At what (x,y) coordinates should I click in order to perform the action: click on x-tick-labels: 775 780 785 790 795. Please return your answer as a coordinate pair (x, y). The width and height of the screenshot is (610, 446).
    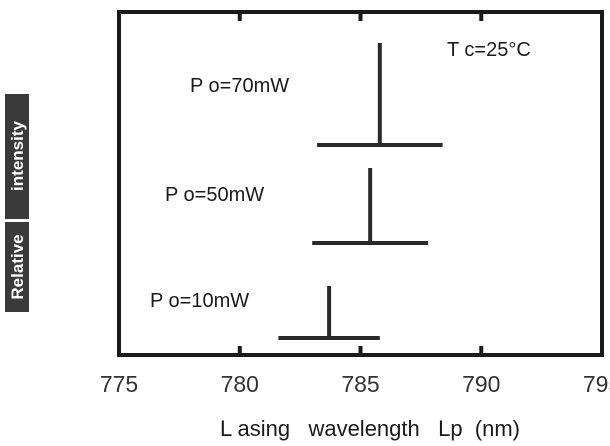
    Looking at the image, I should click on (355, 384).